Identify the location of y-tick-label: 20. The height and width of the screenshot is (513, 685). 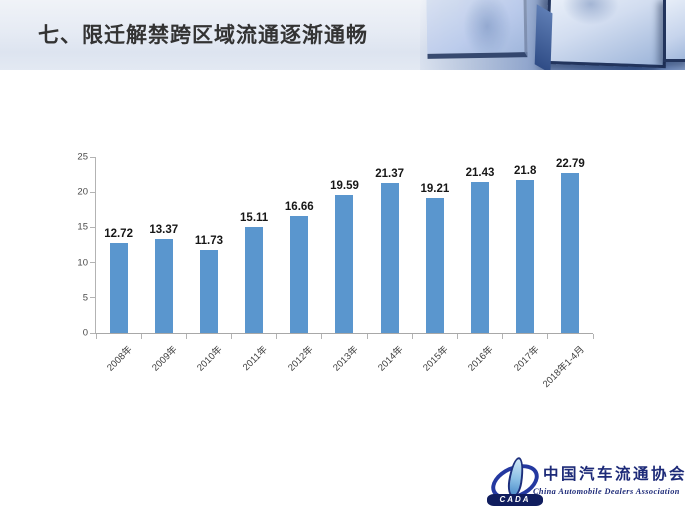
(82, 192).